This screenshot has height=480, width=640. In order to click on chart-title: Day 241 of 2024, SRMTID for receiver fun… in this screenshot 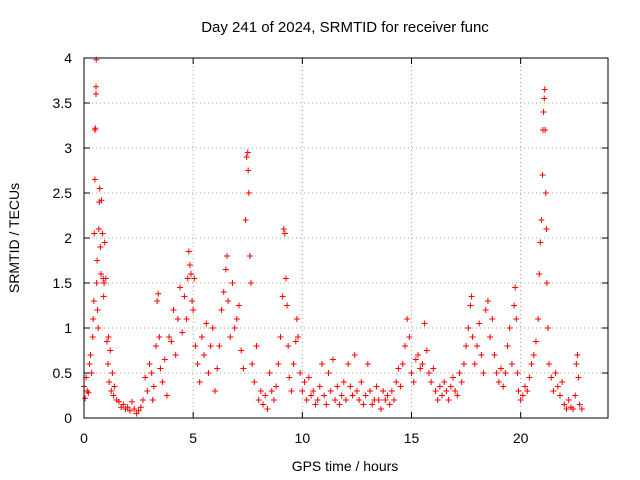, I will do `click(345, 27)`.